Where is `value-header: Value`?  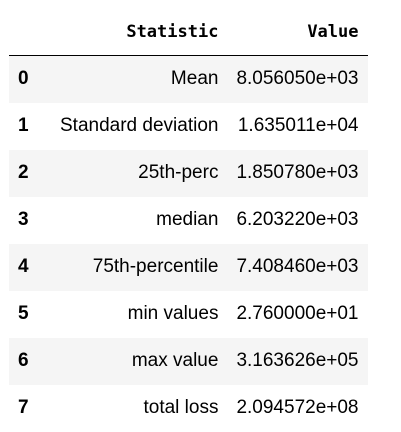 value-header: Value is located at coordinates (297, 32).